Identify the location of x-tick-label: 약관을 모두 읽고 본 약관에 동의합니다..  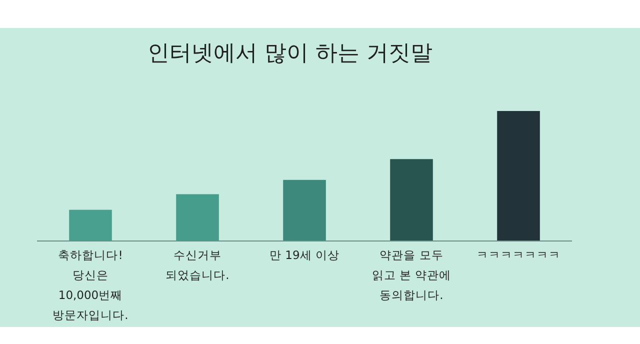
(412, 275).